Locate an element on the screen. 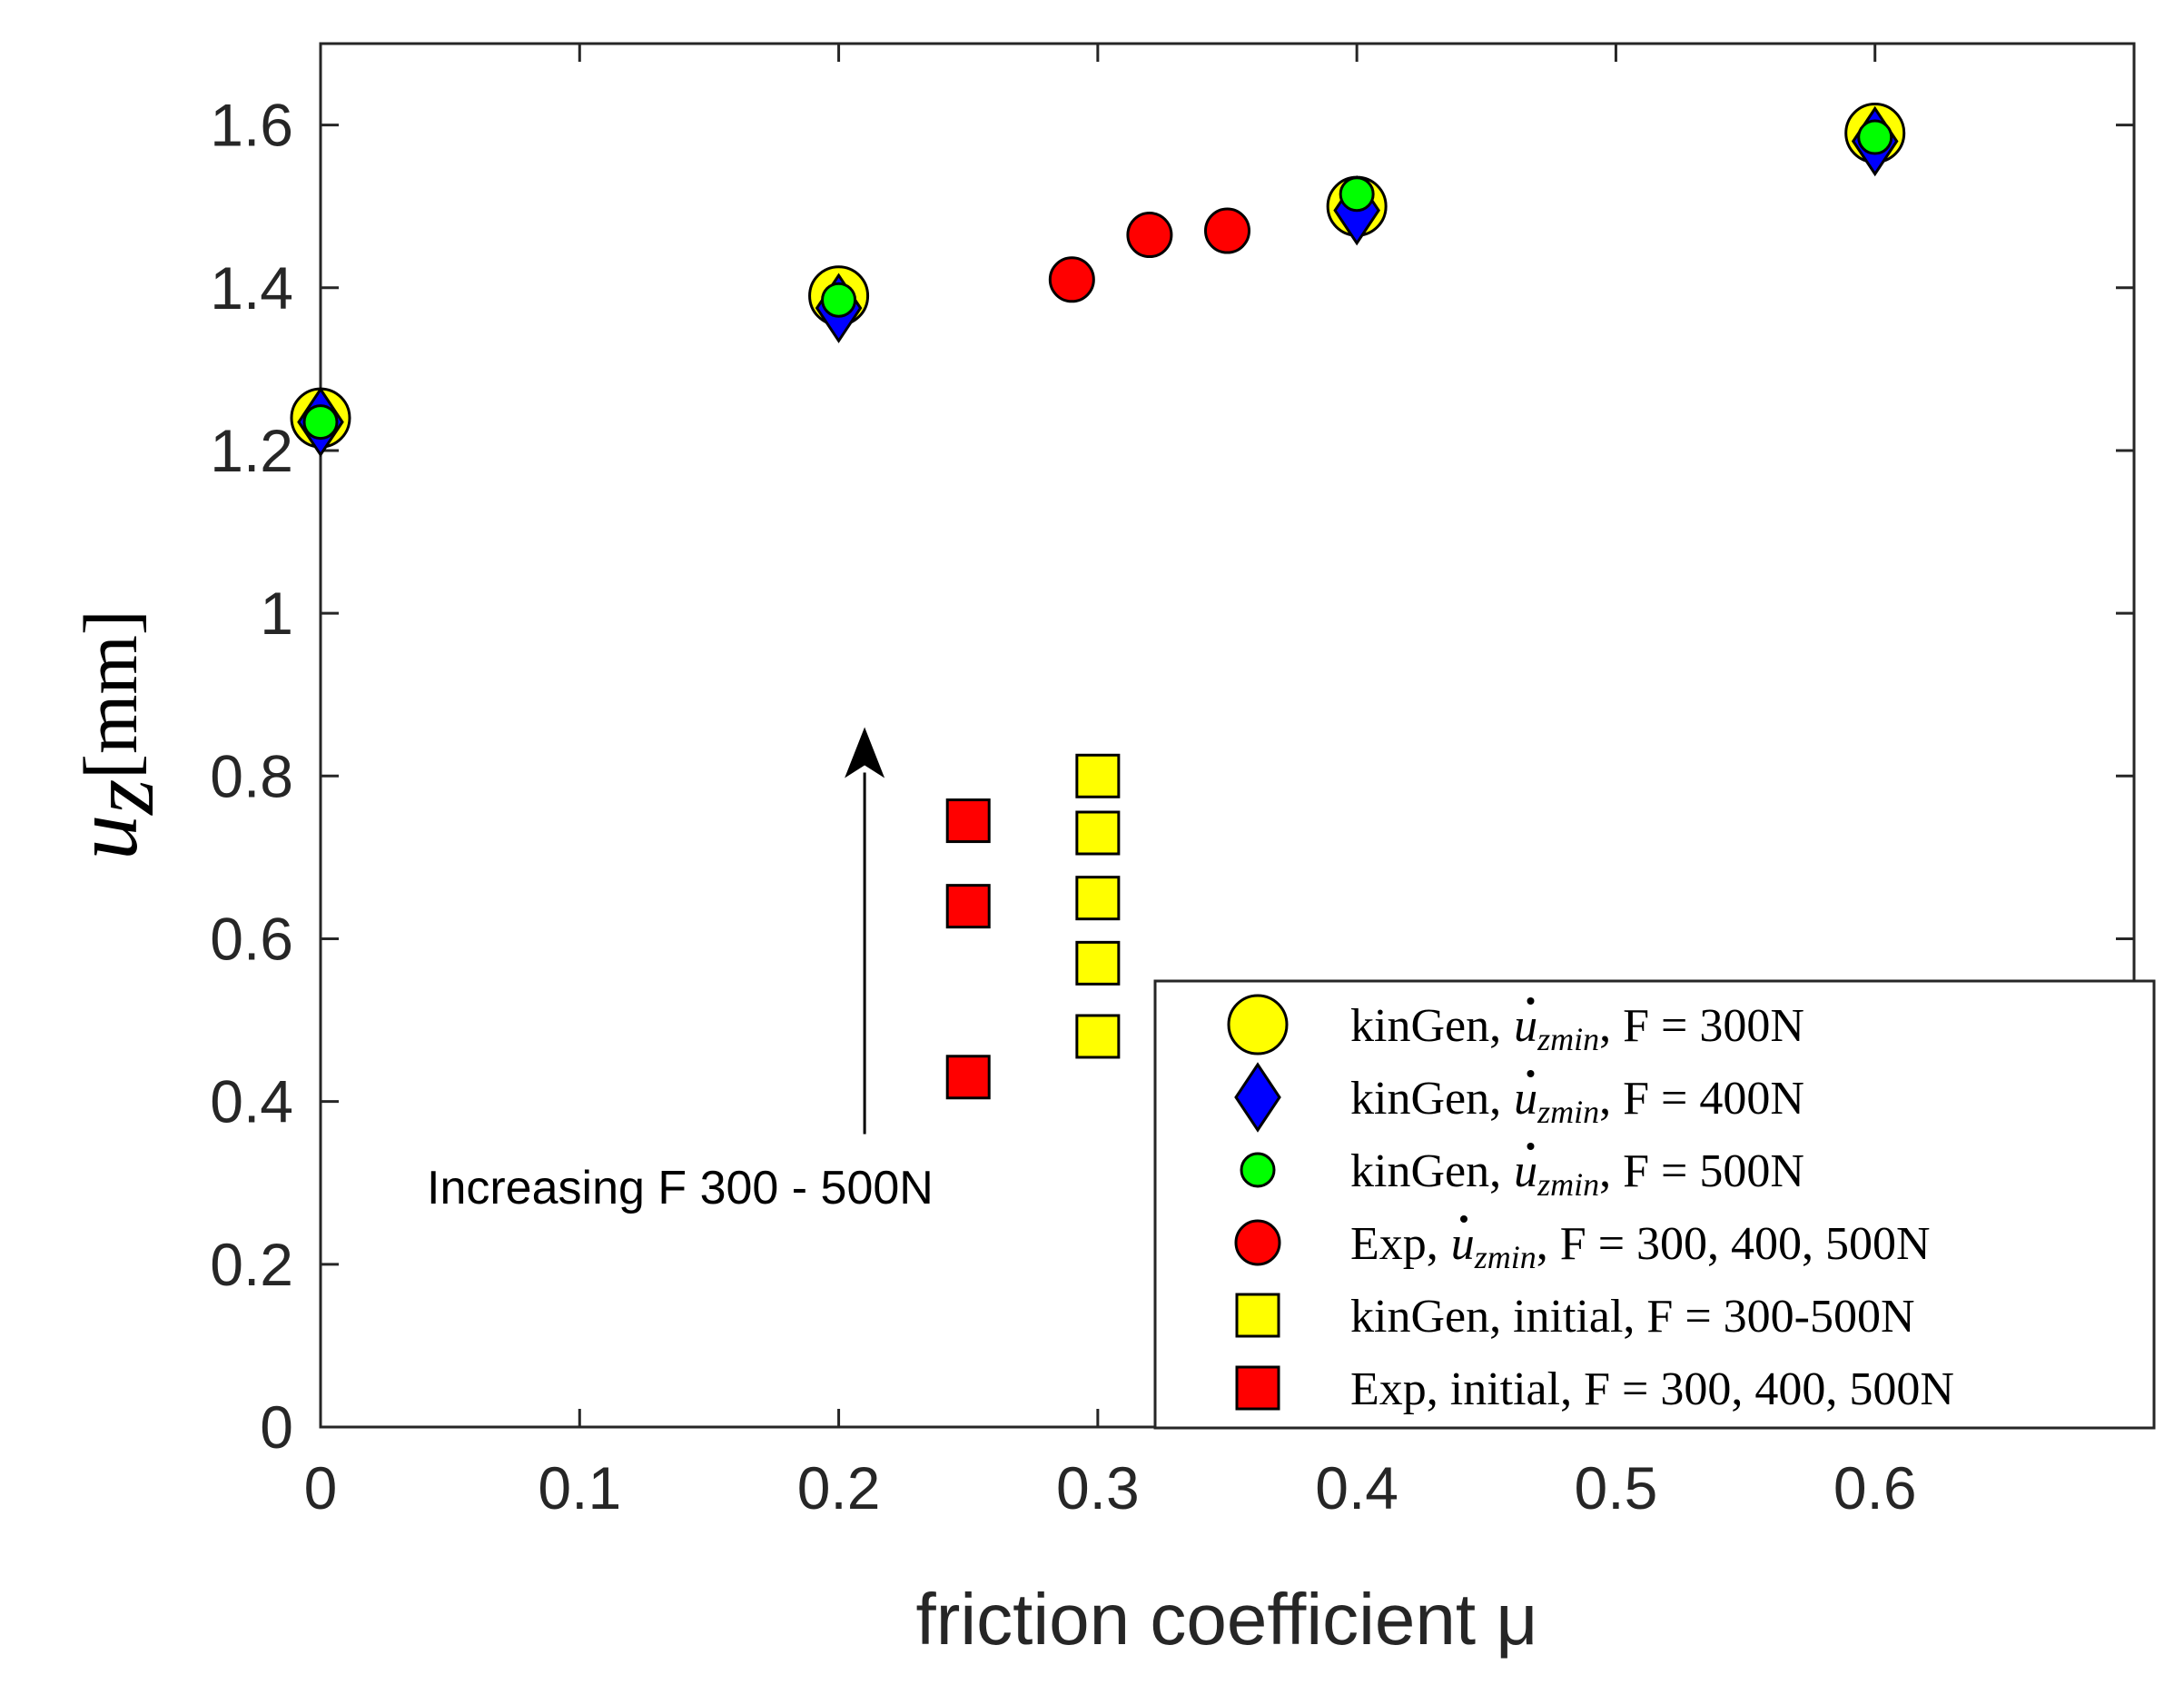 The width and height of the screenshot is (2184, 1685). legend-entry-3: kinGen, uzmin, F = 500N is located at coordinates (1577, 1174).